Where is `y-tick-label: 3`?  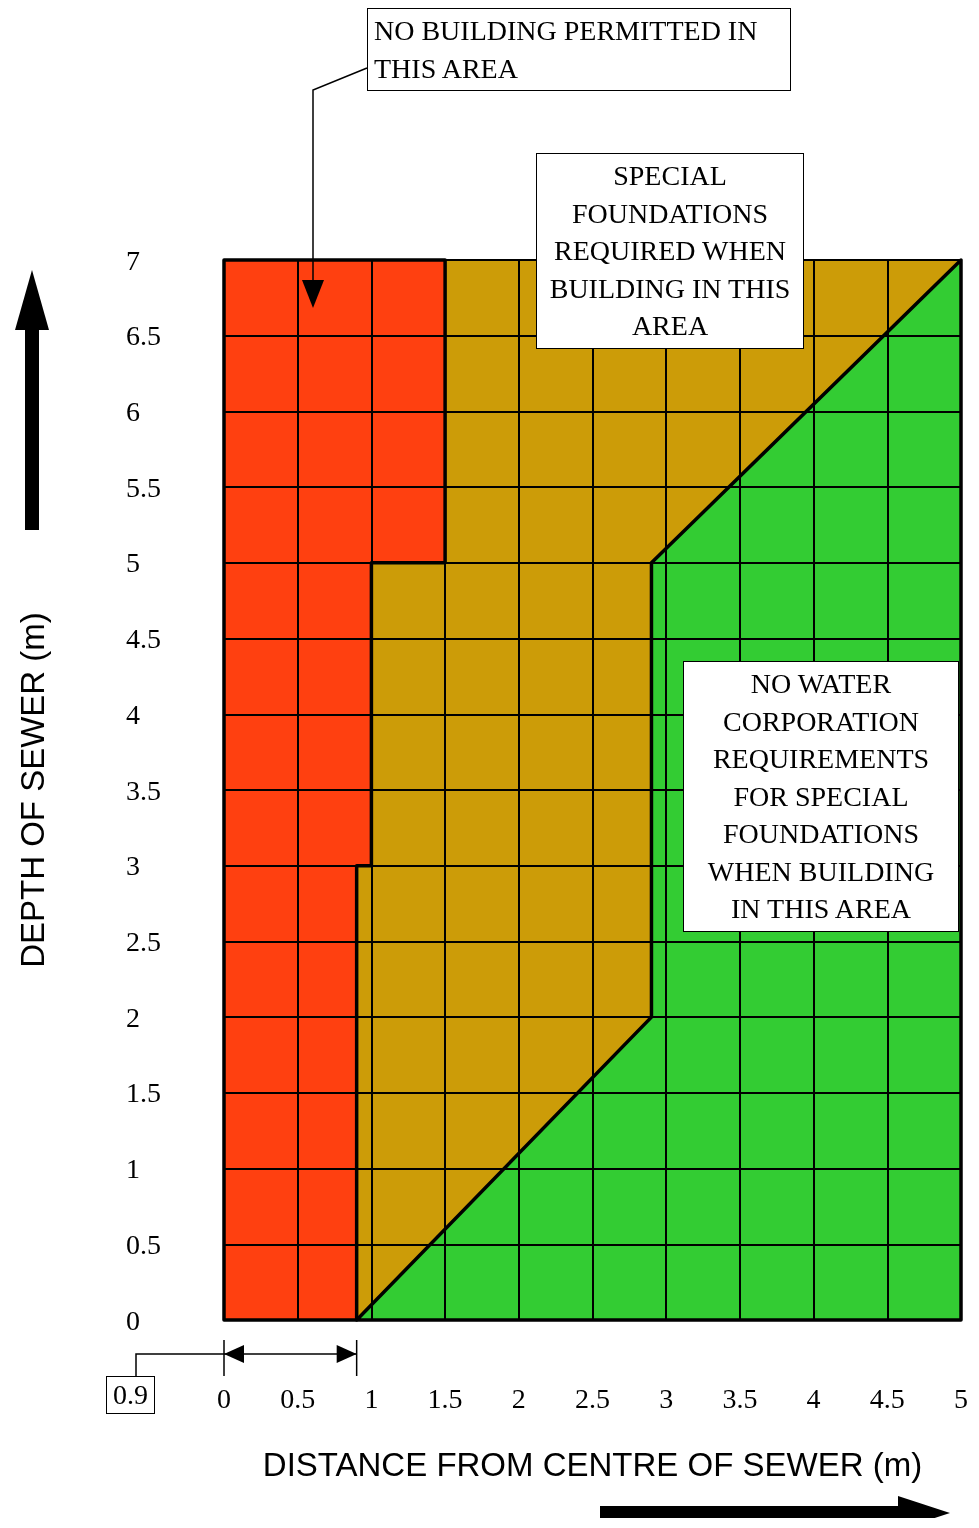
y-tick-label: 3 is located at coordinates (133, 866).